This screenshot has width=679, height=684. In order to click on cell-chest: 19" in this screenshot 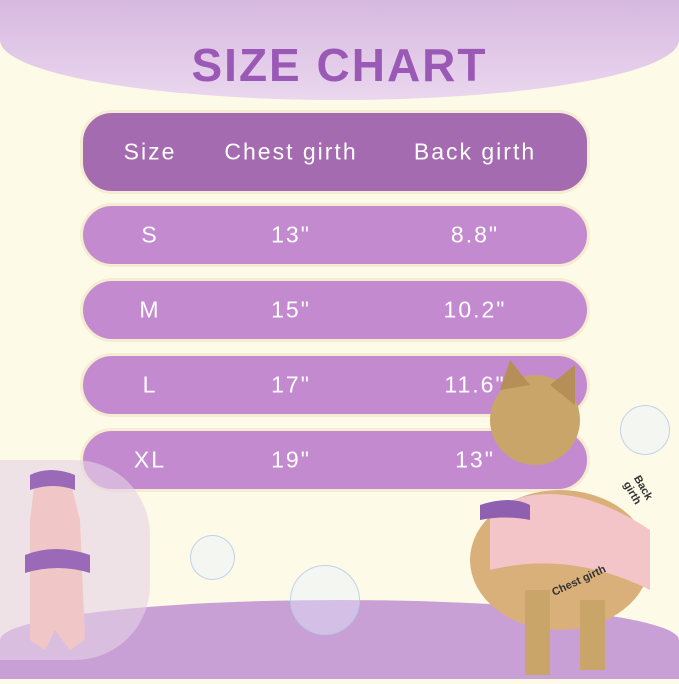, I will do `click(291, 459)`.